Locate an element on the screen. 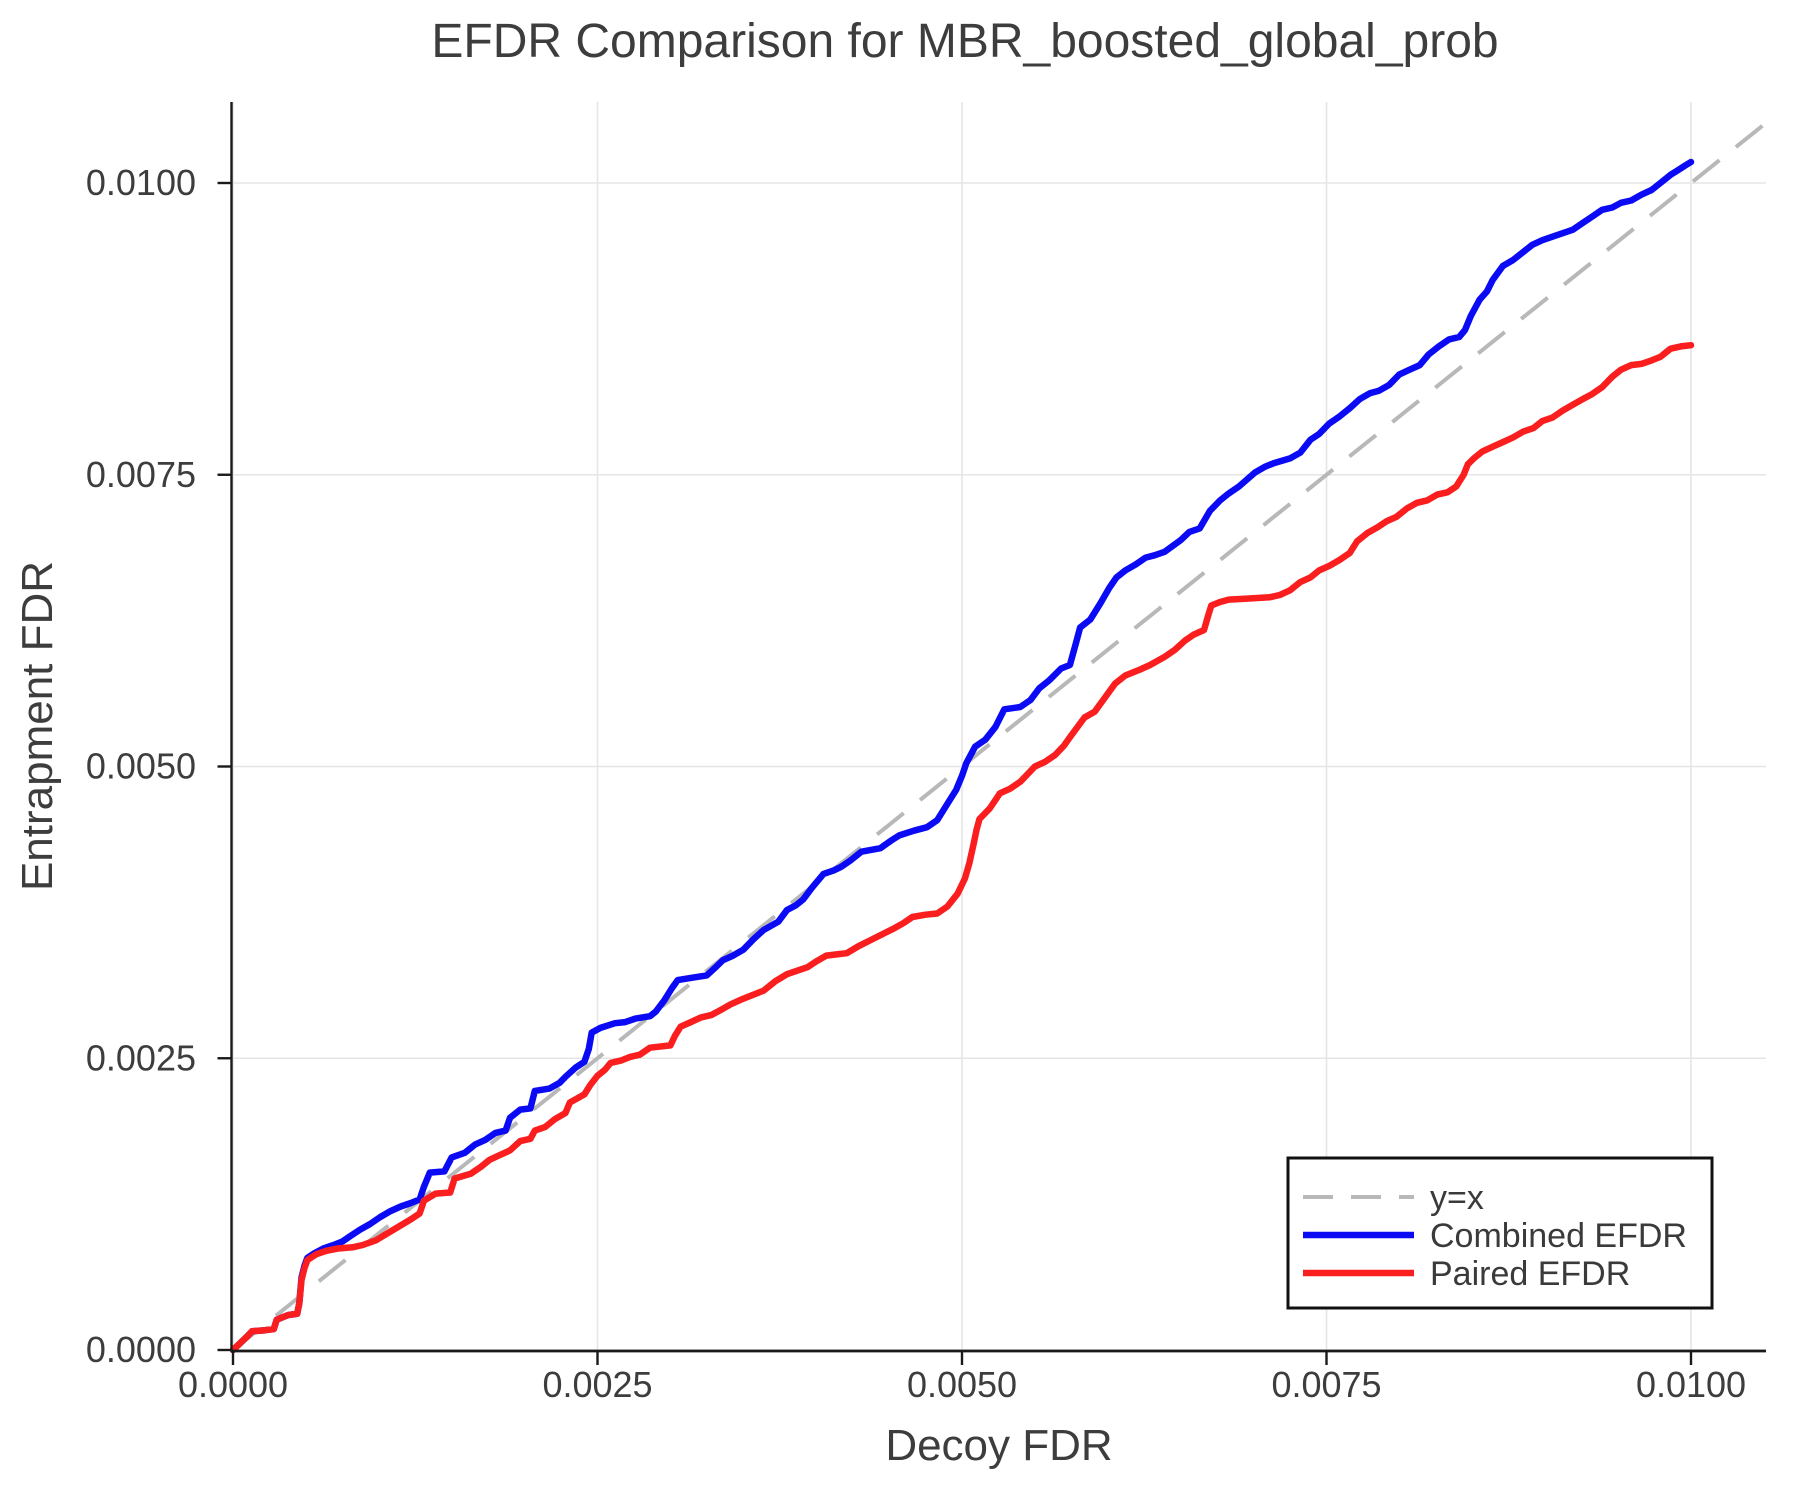 This screenshot has height=1500, width=1800. x-tick-label: 0.0075 is located at coordinates (1326, 1384).